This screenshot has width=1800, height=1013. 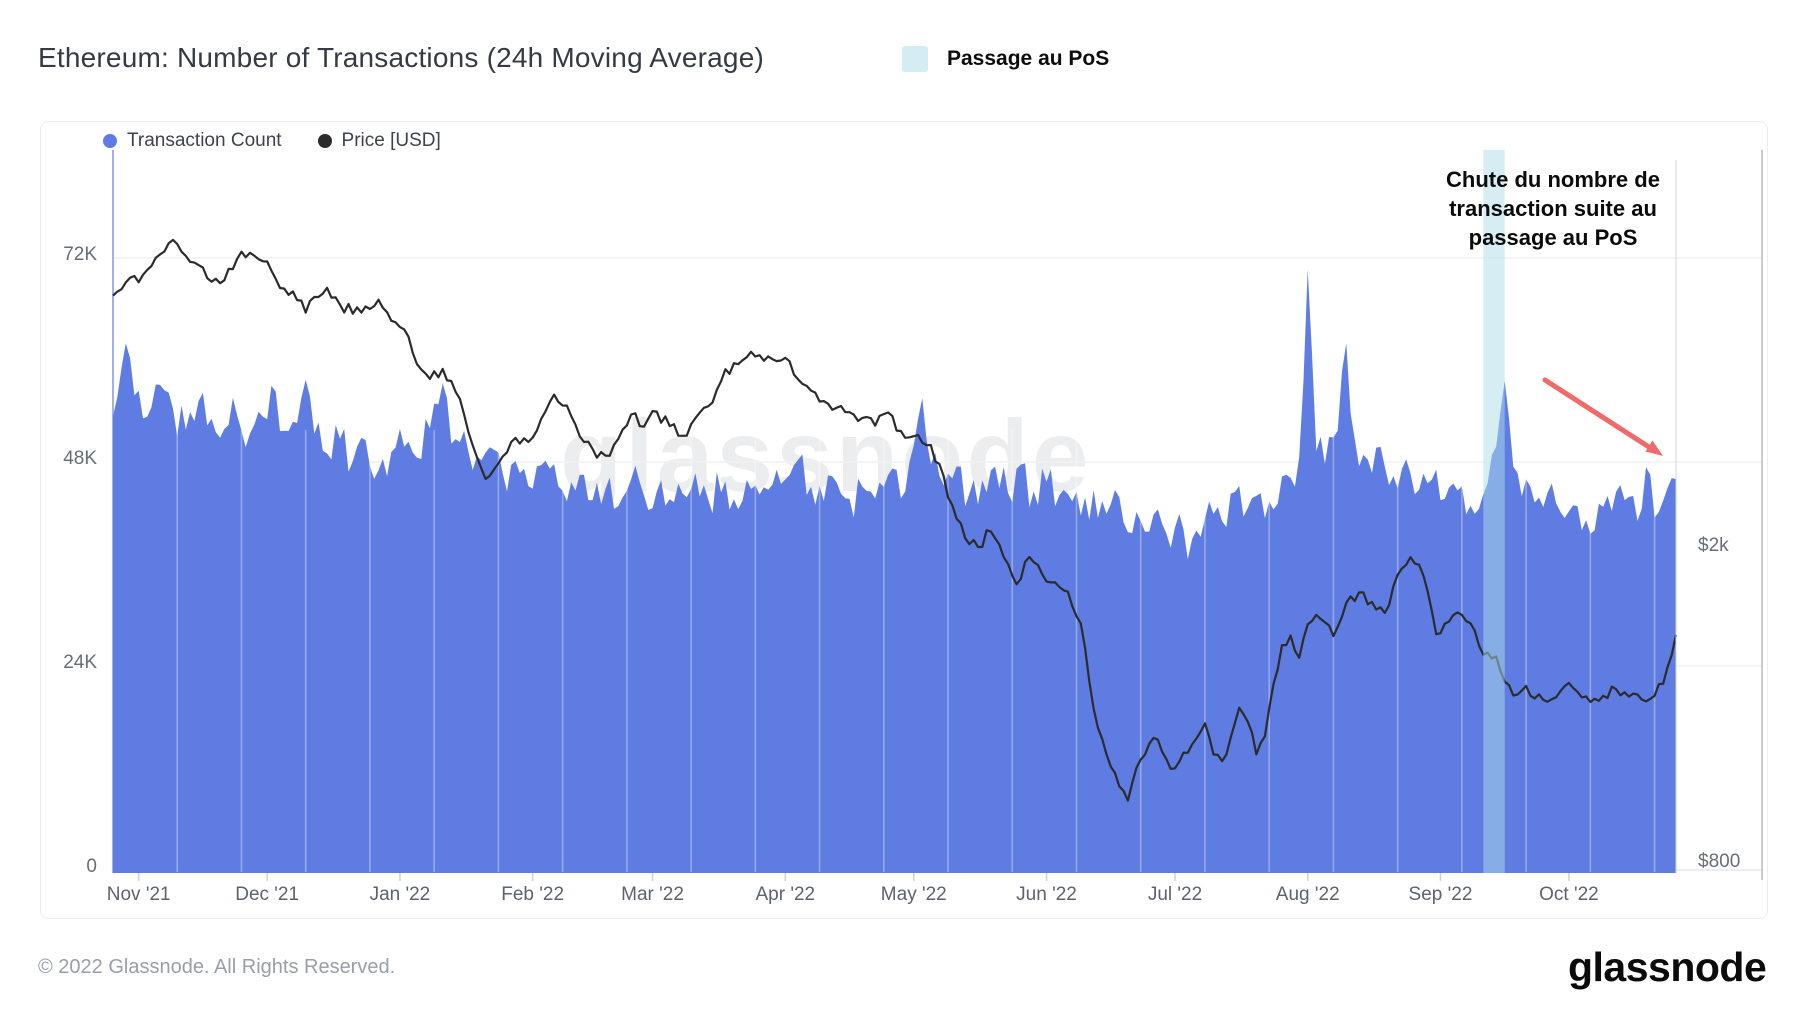 I want to click on copyright-text: © 2022 Glassnode. All Rights Reserved., so click(x=217, y=967).